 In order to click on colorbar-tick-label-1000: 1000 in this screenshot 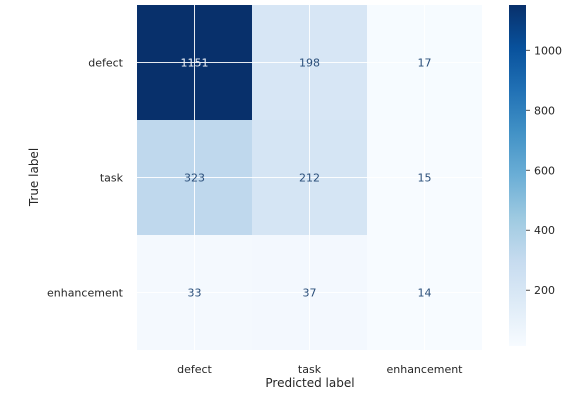, I will do `click(548, 50)`.